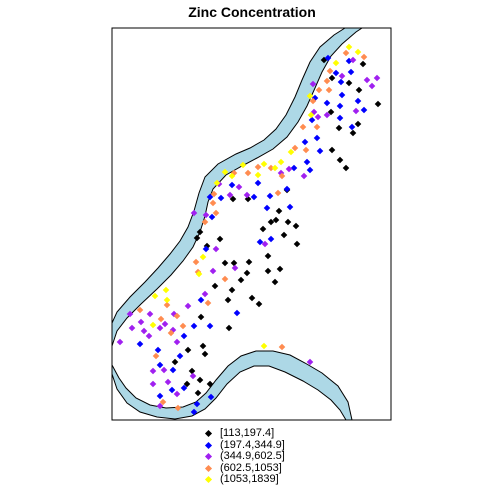 The height and width of the screenshot is (504, 504). What do you see at coordinates (251, 467) in the screenshot?
I see `legend-label: (602.5,1053]` at bounding box center [251, 467].